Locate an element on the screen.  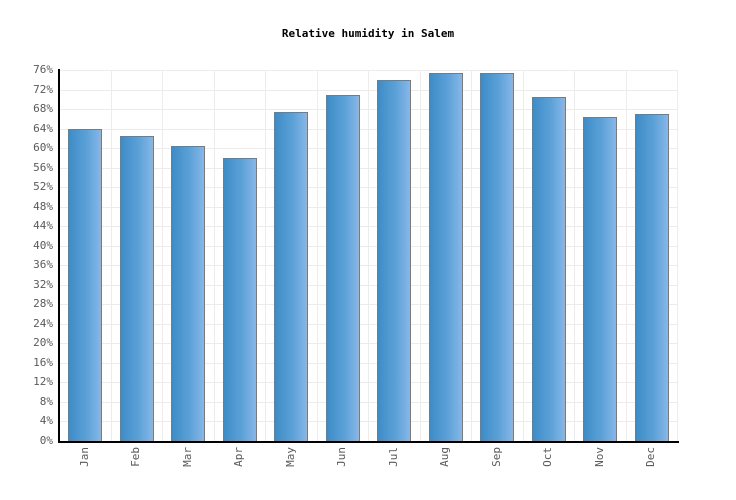
bar-mar is located at coordinates (188, 293).